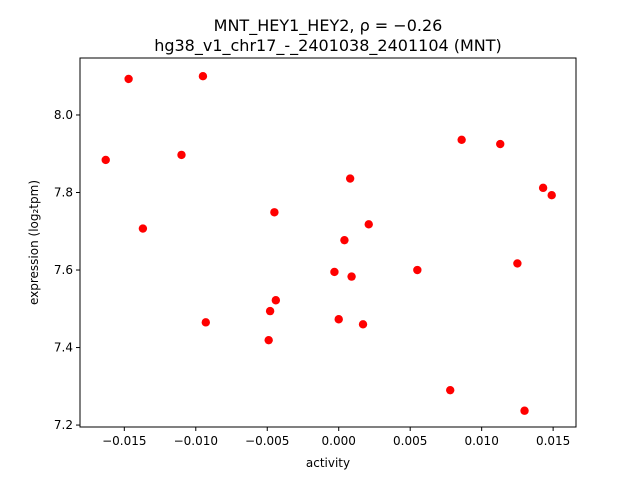 The image size is (640, 480). Describe the element at coordinates (63, 348) in the screenshot. I see `y-tick-label: 7.4` at that location.